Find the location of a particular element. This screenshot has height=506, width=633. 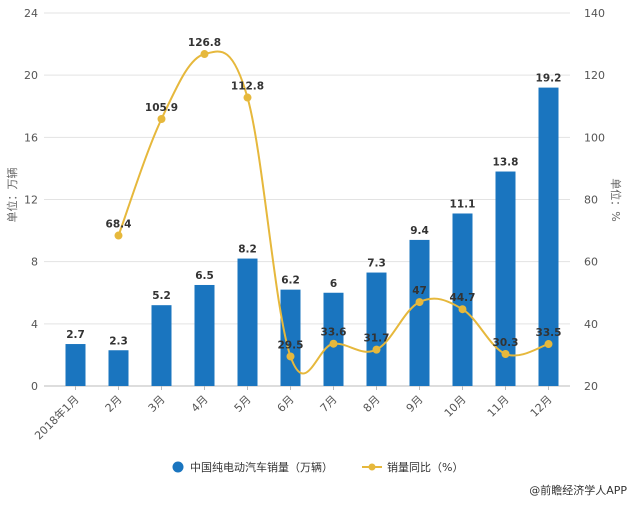

y-left-tick: 8 is located at coordinates (34, 262).